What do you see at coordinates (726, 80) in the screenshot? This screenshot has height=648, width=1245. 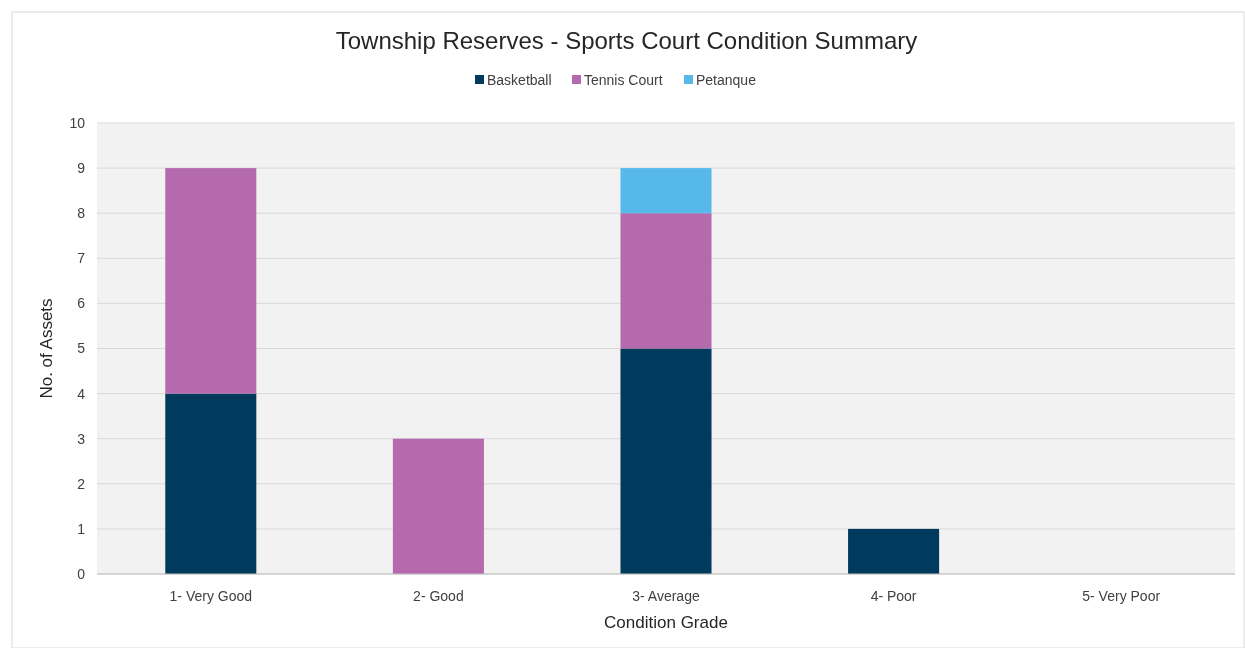 I see `legend-label: Petanque` at bounding box center [726, 80].